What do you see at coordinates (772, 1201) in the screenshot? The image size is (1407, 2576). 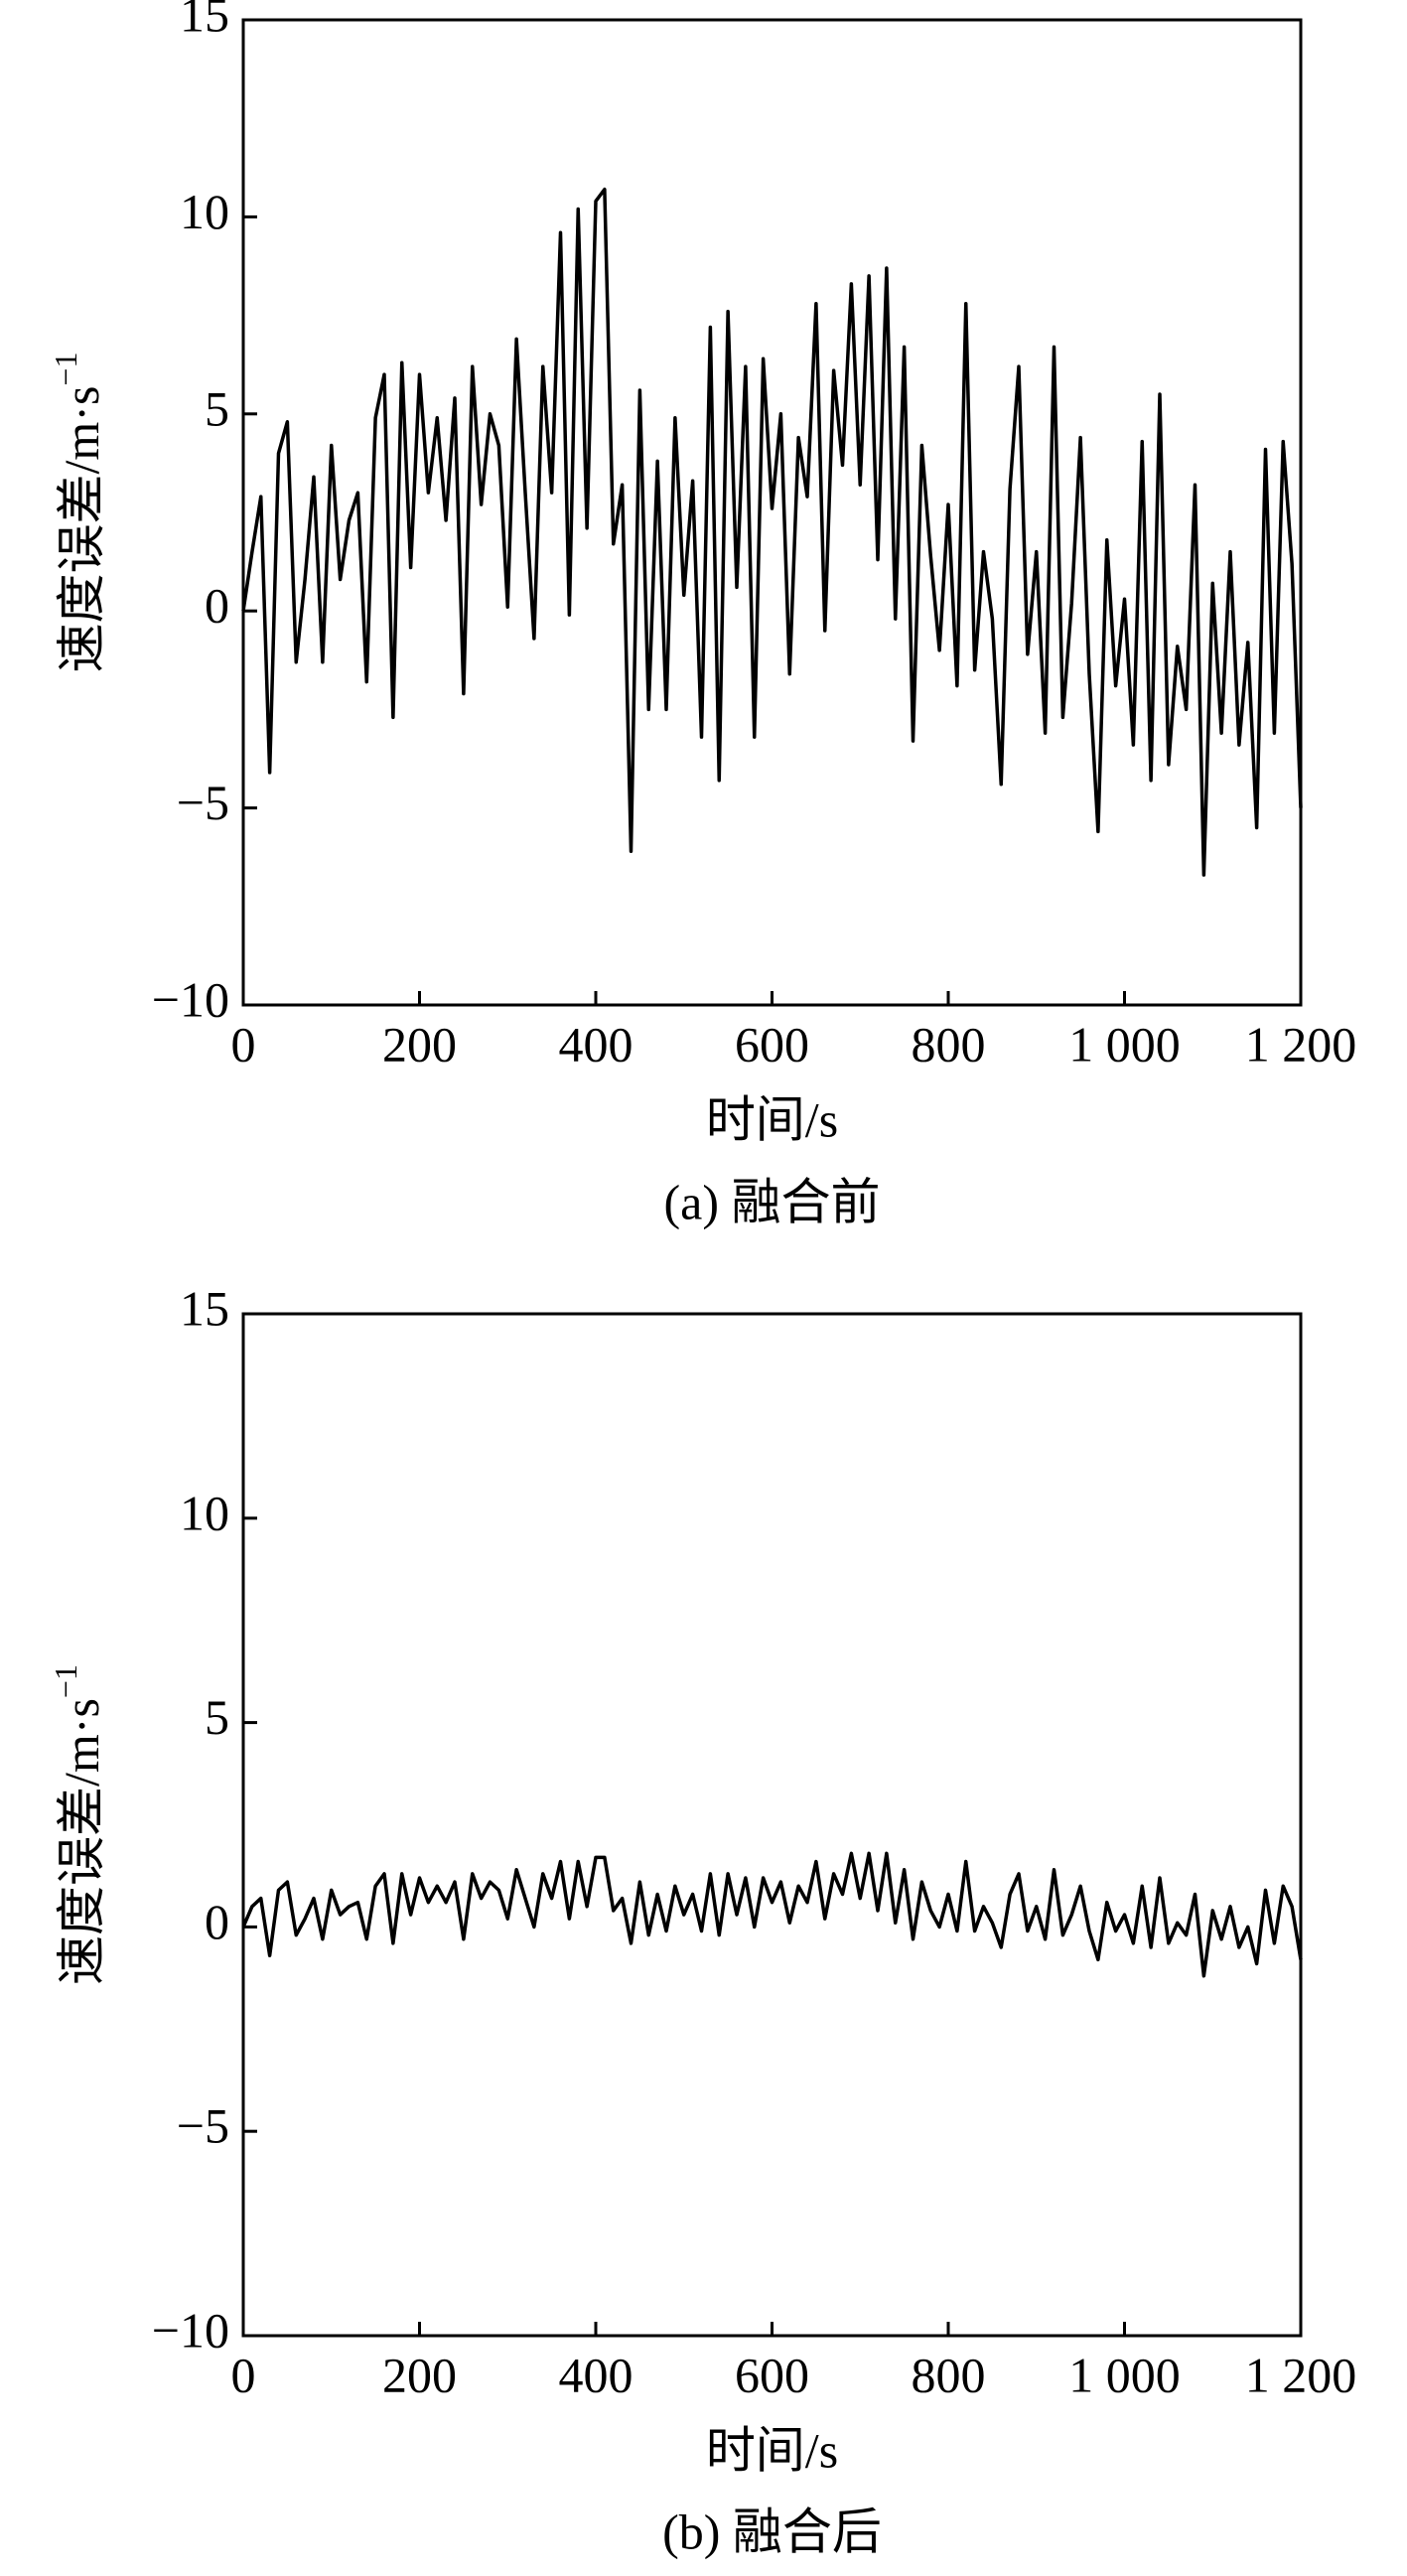 I see `caption: (a) 融合前` at bounding box center [772, 1201].